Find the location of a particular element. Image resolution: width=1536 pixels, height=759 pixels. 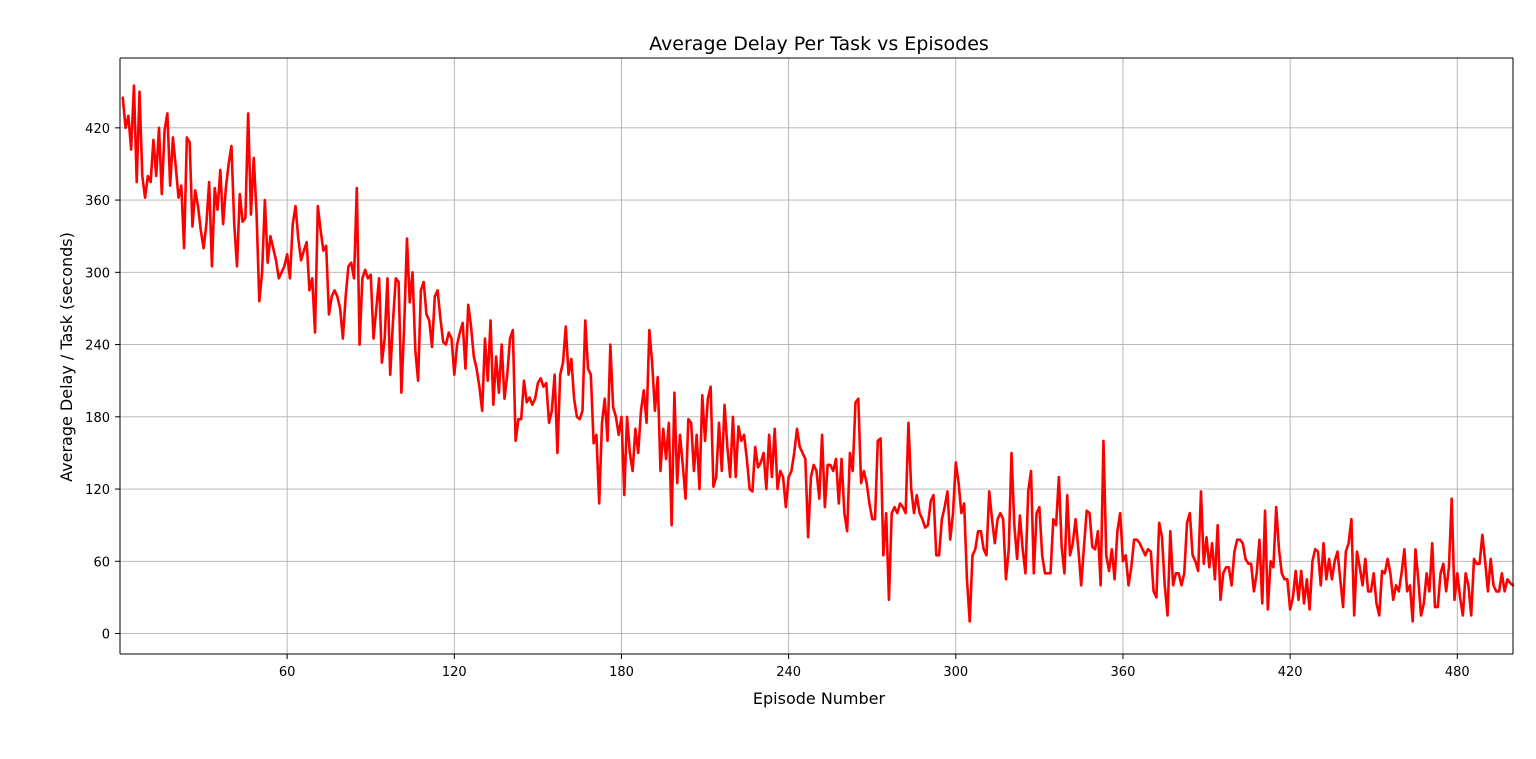

x-tick-label: 240 is located at coordinates (788, 672).